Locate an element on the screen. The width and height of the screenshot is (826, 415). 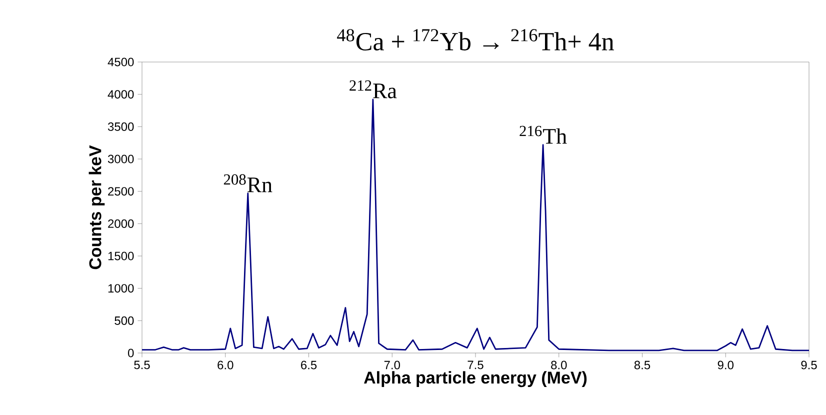
x-tick-label: 7.5 is located at coordinates (476, 365).